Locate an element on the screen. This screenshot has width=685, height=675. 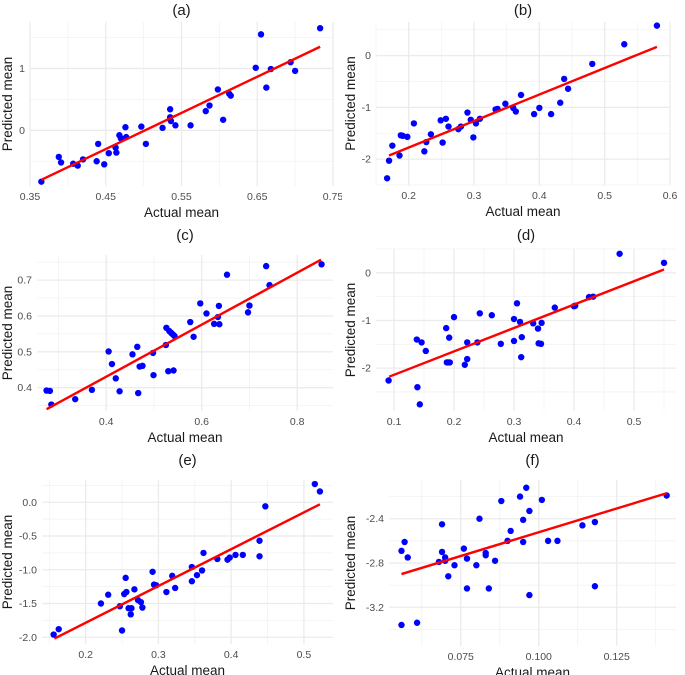
x-tick-label: 0.125 is located at coordinates (617, 657).